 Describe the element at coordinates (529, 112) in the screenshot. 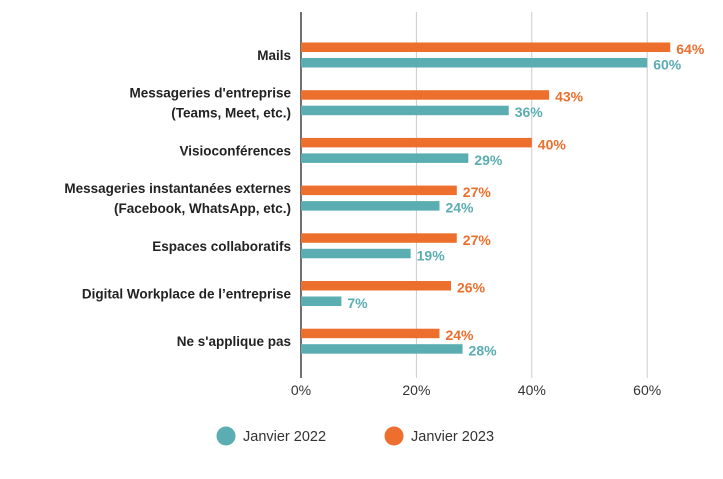

I see `data-label: 36%` at that location.